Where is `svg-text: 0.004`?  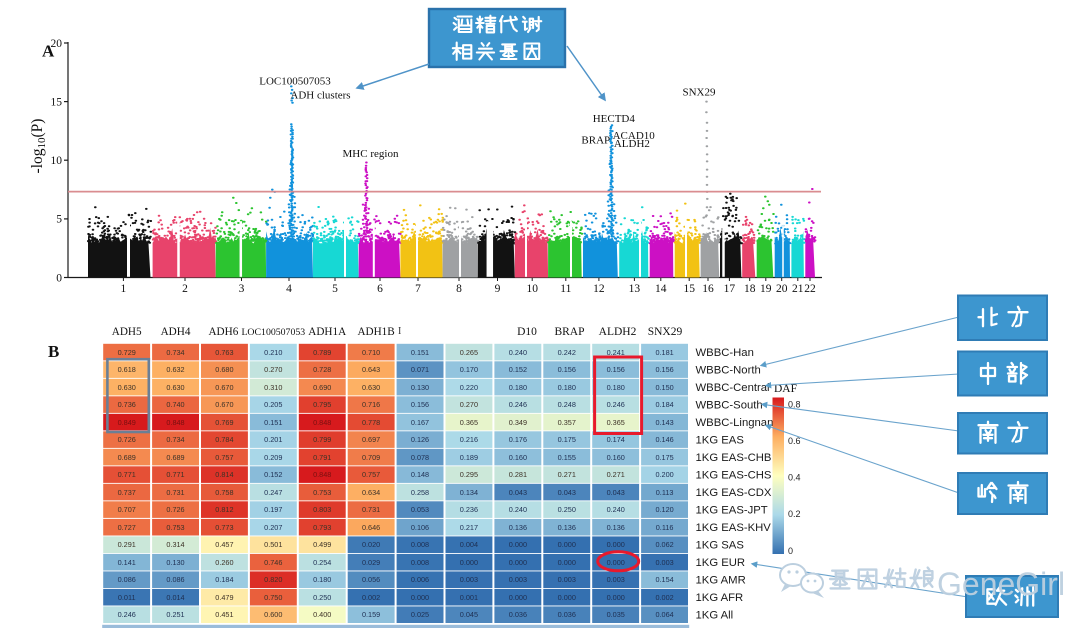
svg-text: 0.004 is located at coordinates (469, 544).